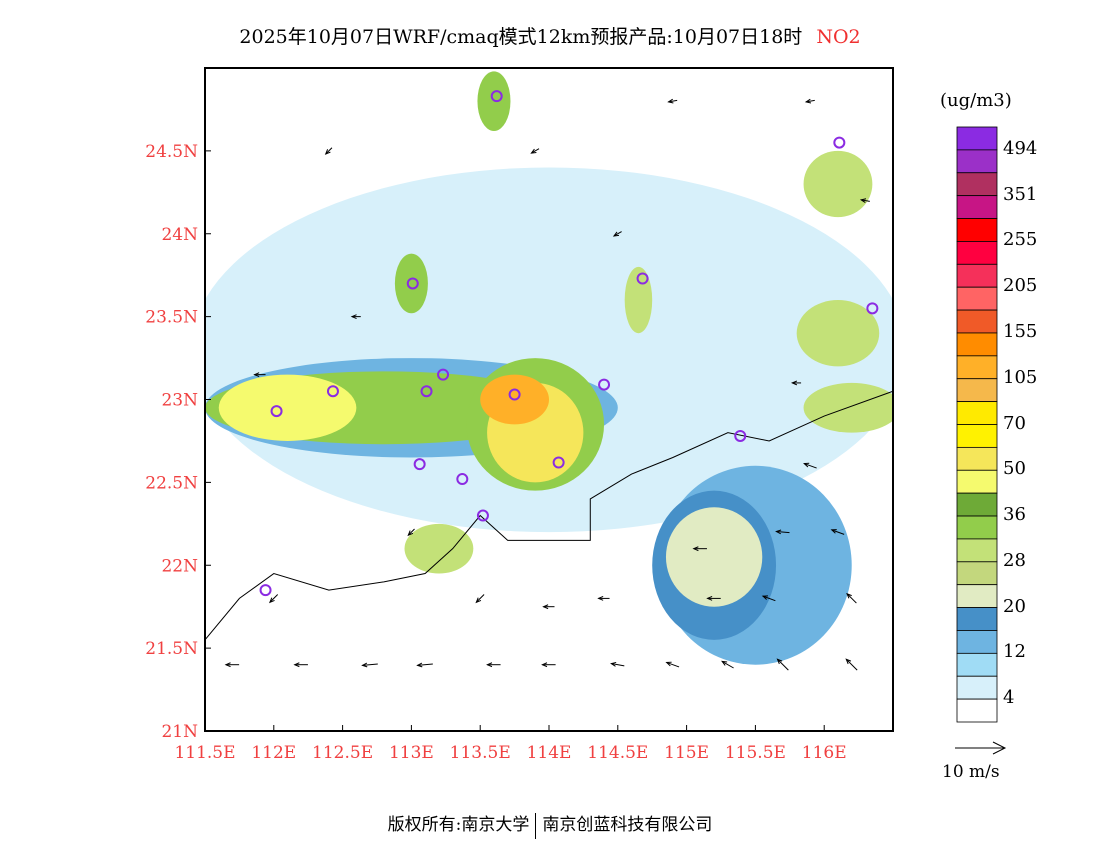 This screenshot has height=850, width=1100. Describe the element at coordinates (550, 824) in the screenshot. I see `footer: 版权所有:南京大学 南京创蓝科技有限公司` at that location.